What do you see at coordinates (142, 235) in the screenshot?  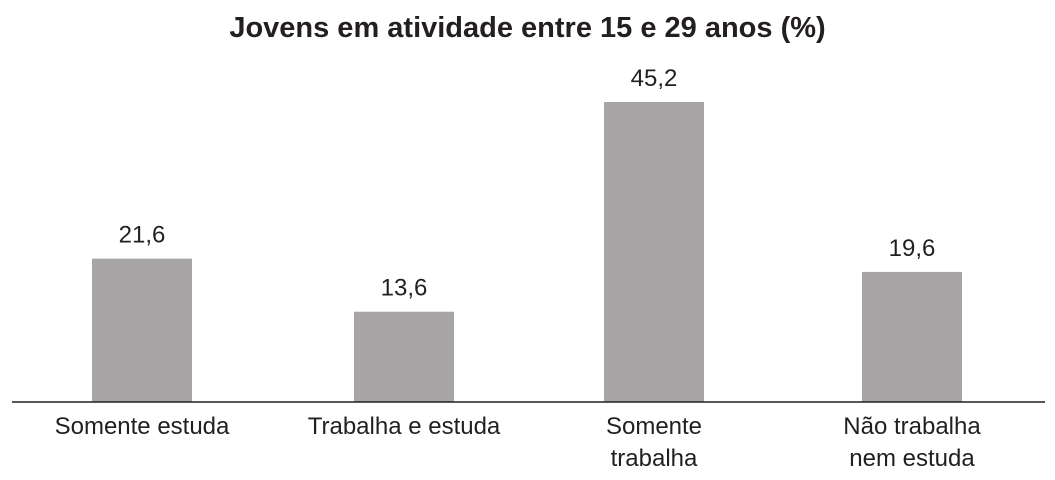 I see `value-label-1: 21,6` at bounding box center [142, 235].